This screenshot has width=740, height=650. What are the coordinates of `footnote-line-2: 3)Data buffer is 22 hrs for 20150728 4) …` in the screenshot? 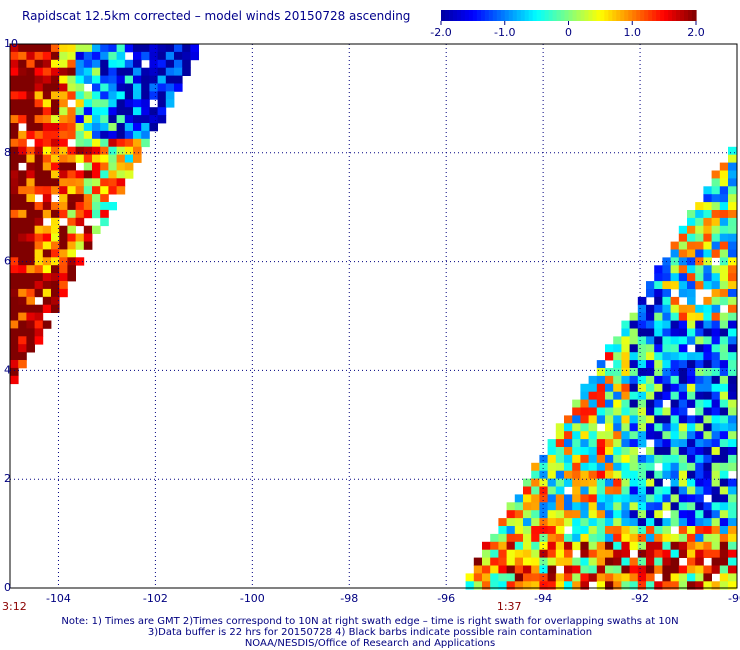 It's located at (370, 632).